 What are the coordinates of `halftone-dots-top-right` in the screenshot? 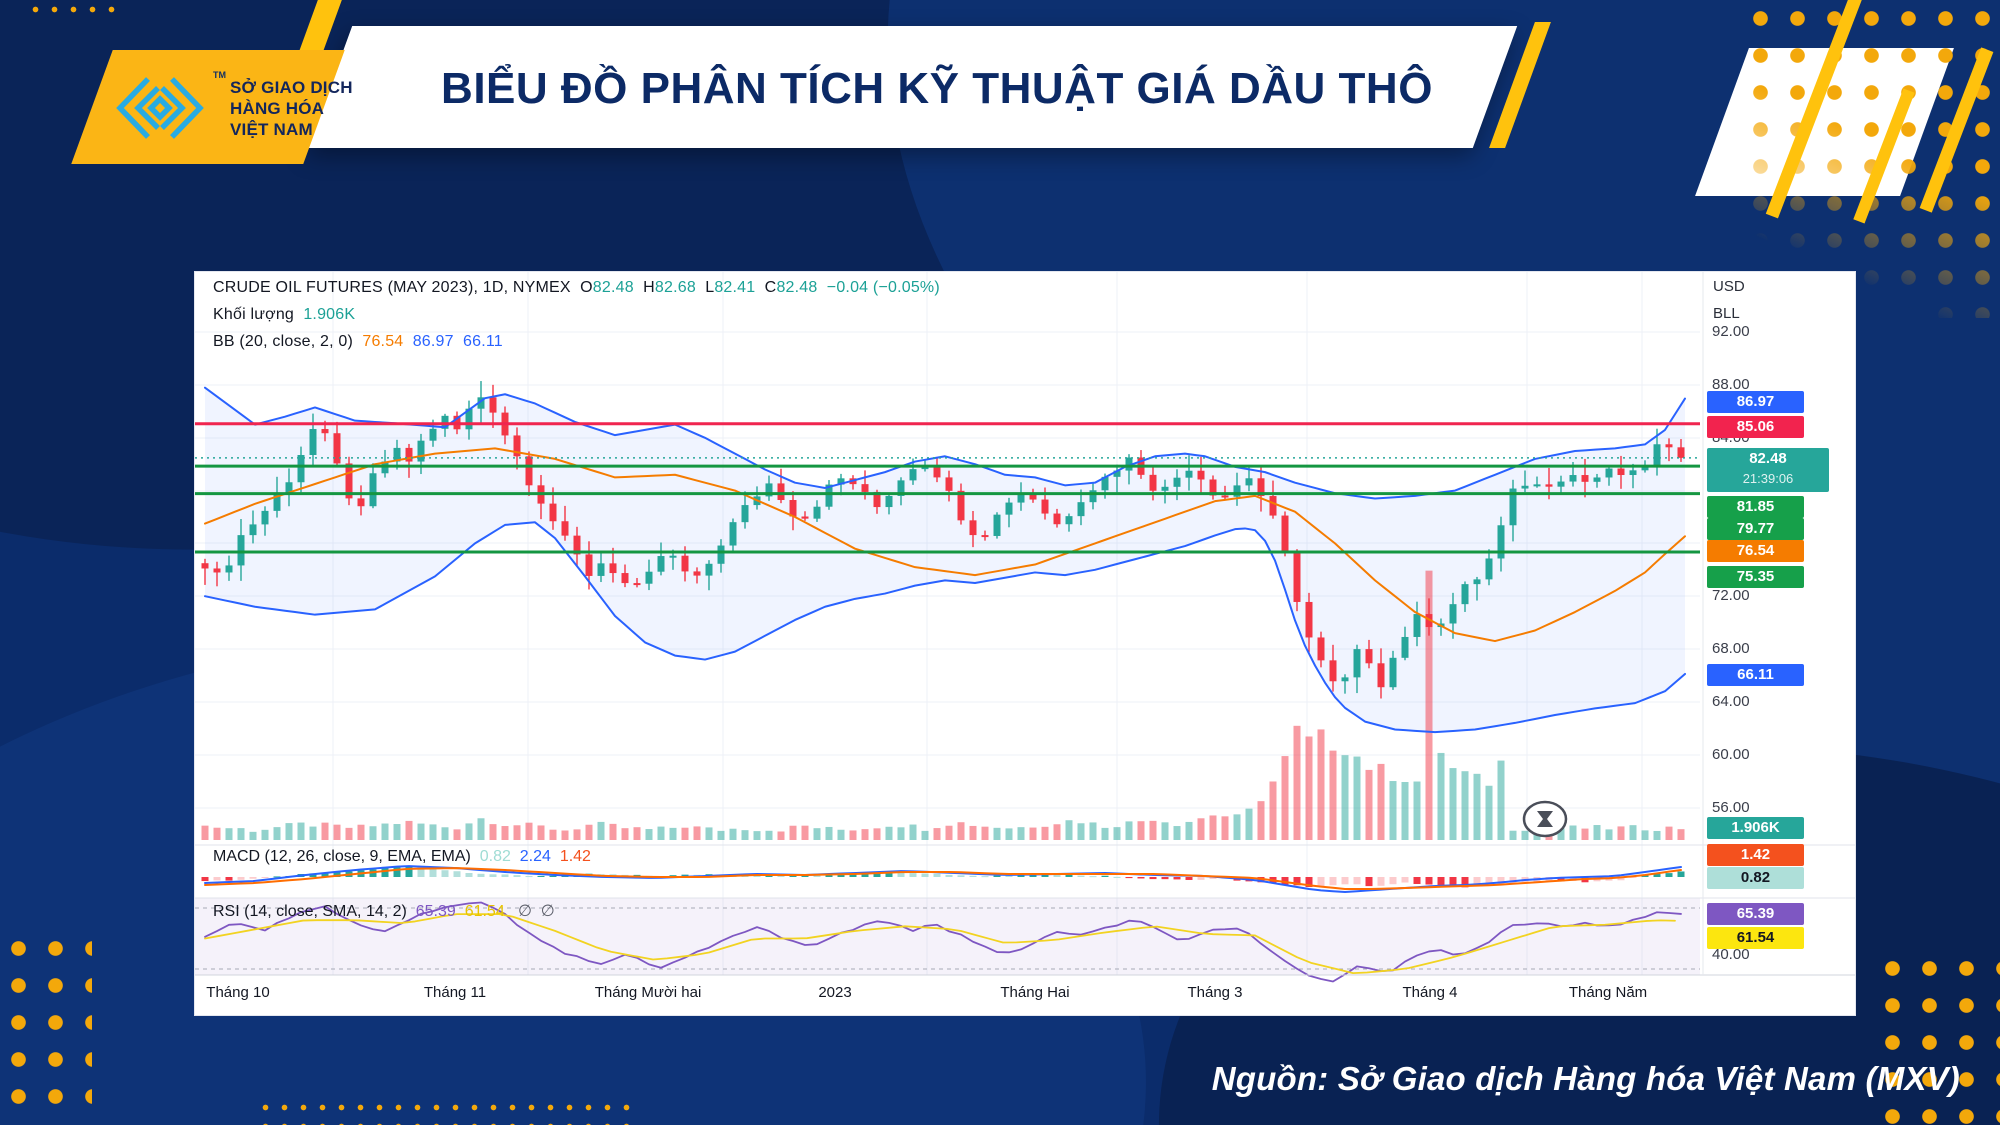 It's located at (1871, 159).